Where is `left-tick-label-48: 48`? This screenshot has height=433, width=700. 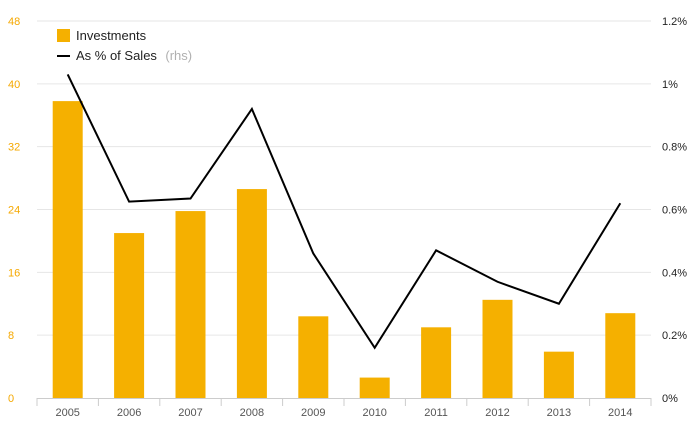 left-tick-label-48: 48 is located at coordinates (14, 22).